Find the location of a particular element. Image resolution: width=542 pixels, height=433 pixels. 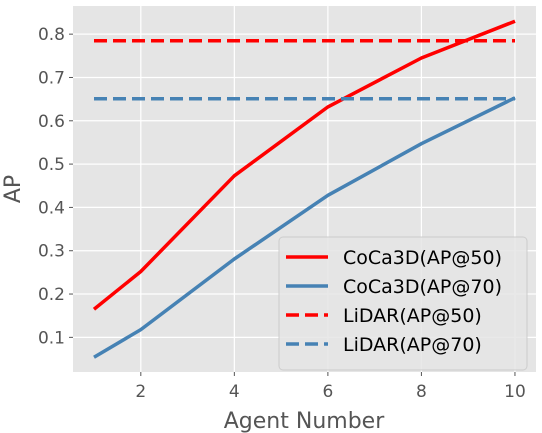

y-tick-label: 0.1 is located at coordinates (51, 338).